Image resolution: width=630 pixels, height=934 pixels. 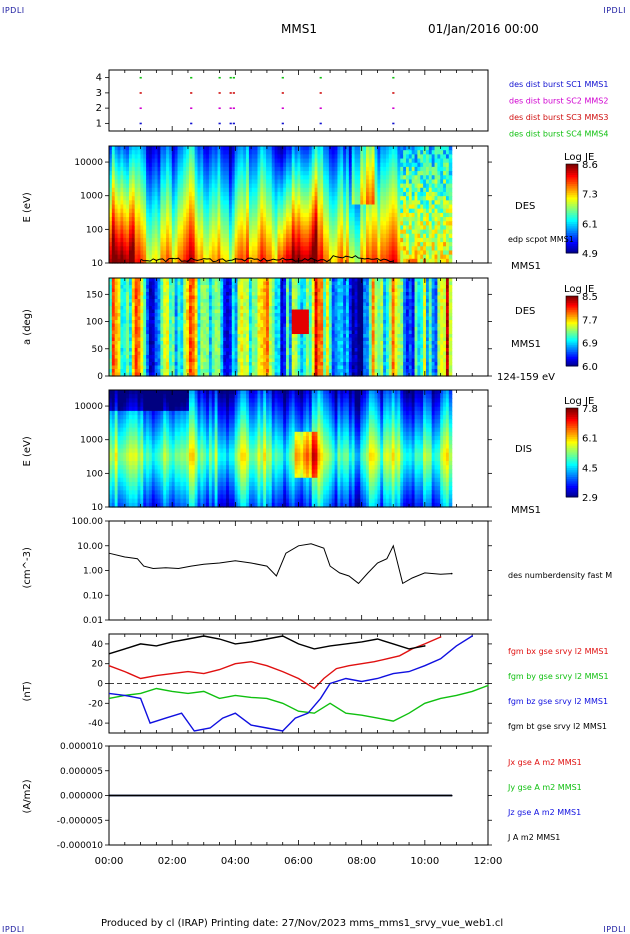 What do you see at coordinates (81, 747) in the screenshot?
I see `current-ytick-label: 0.000010` at bounding box center [81, 747].